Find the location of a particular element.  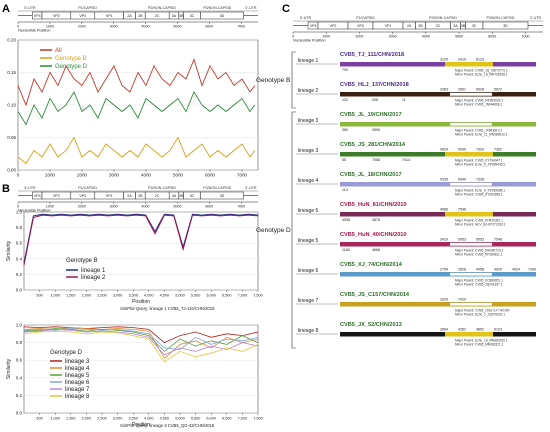

major-parent: Major Parent: CVB5_JX843810.1 is located at coordinates (478, 131).